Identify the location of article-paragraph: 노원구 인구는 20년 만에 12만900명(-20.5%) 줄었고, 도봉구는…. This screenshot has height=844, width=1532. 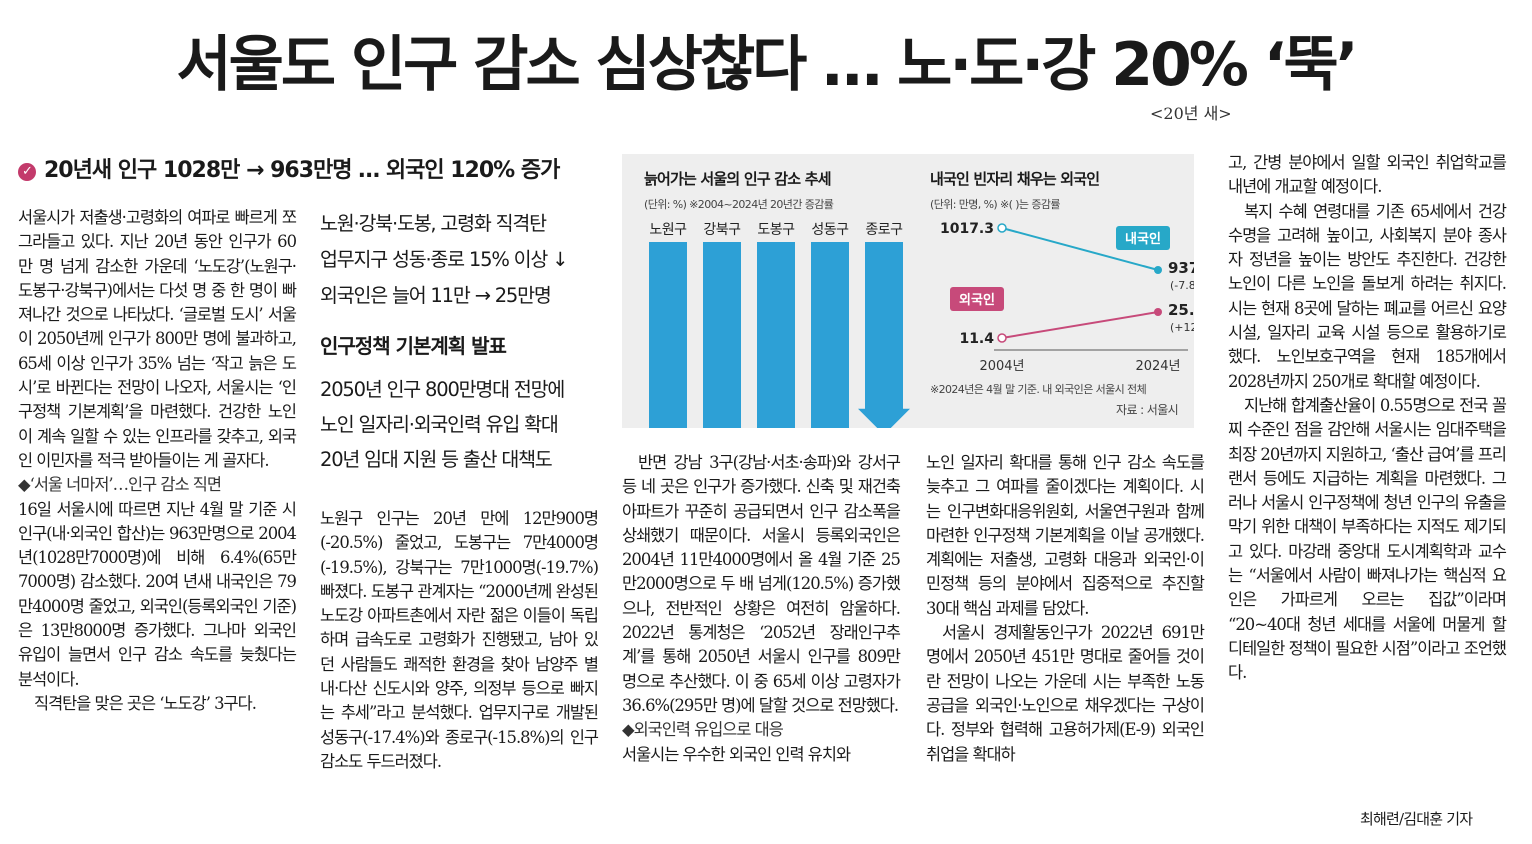
(459, 640).